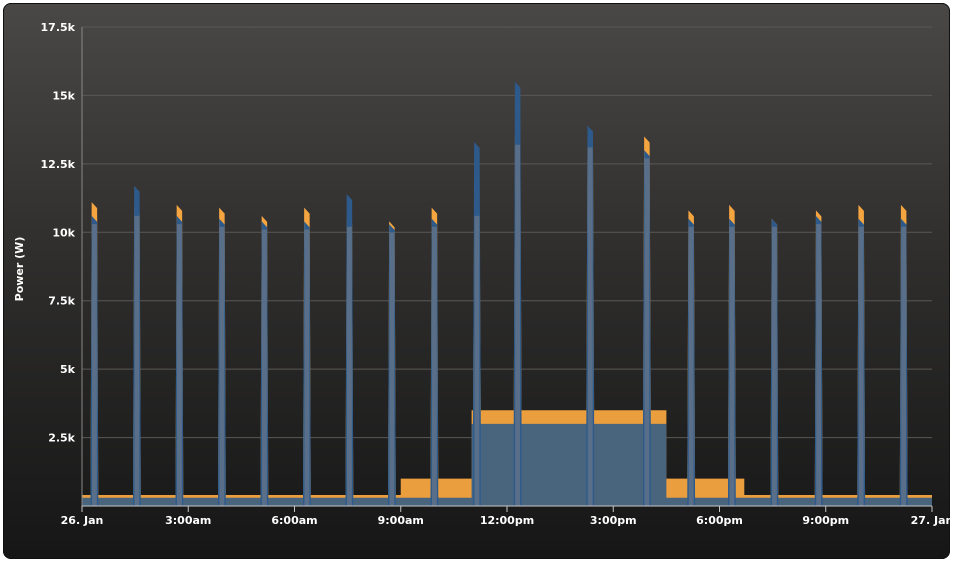 Image resolution: width=955 pixels, height=564 pixels. I want to click on x-tick-label: 6:00am, so click(294, 520).